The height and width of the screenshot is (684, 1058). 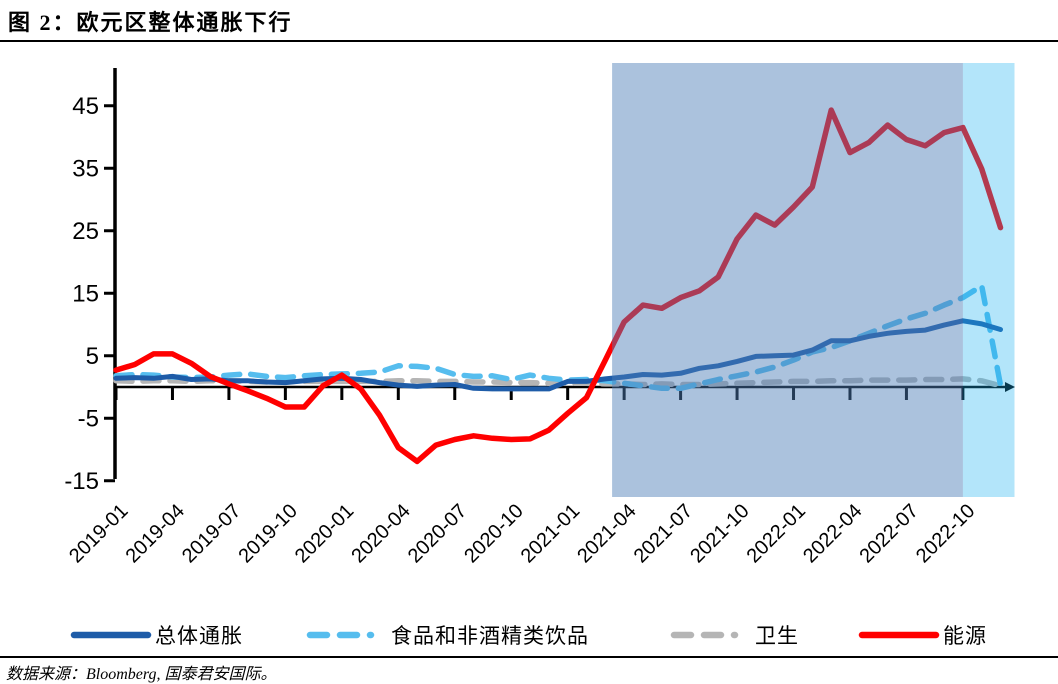 I want to click on y-tick-label: 15, so click(x=85, y=293).